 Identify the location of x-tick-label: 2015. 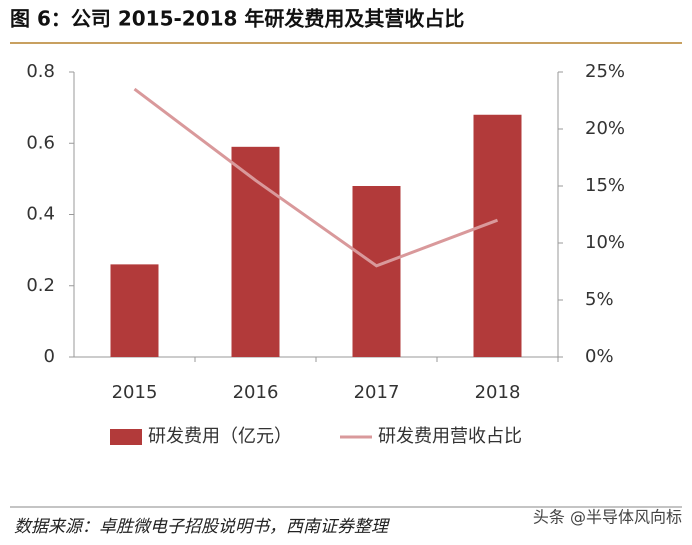
(135, 392).